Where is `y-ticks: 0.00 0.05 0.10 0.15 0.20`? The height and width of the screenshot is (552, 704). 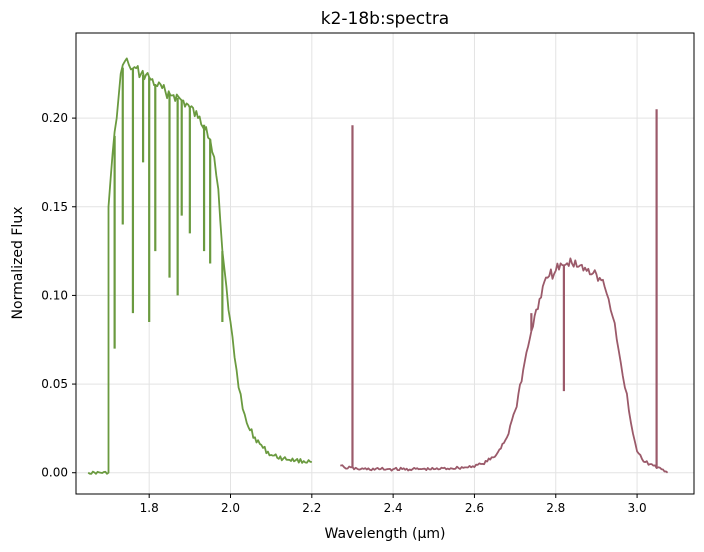 y-ticks: 0.00 0.05 0.10 0.15 0.20 is located at coordinates (58, 295).